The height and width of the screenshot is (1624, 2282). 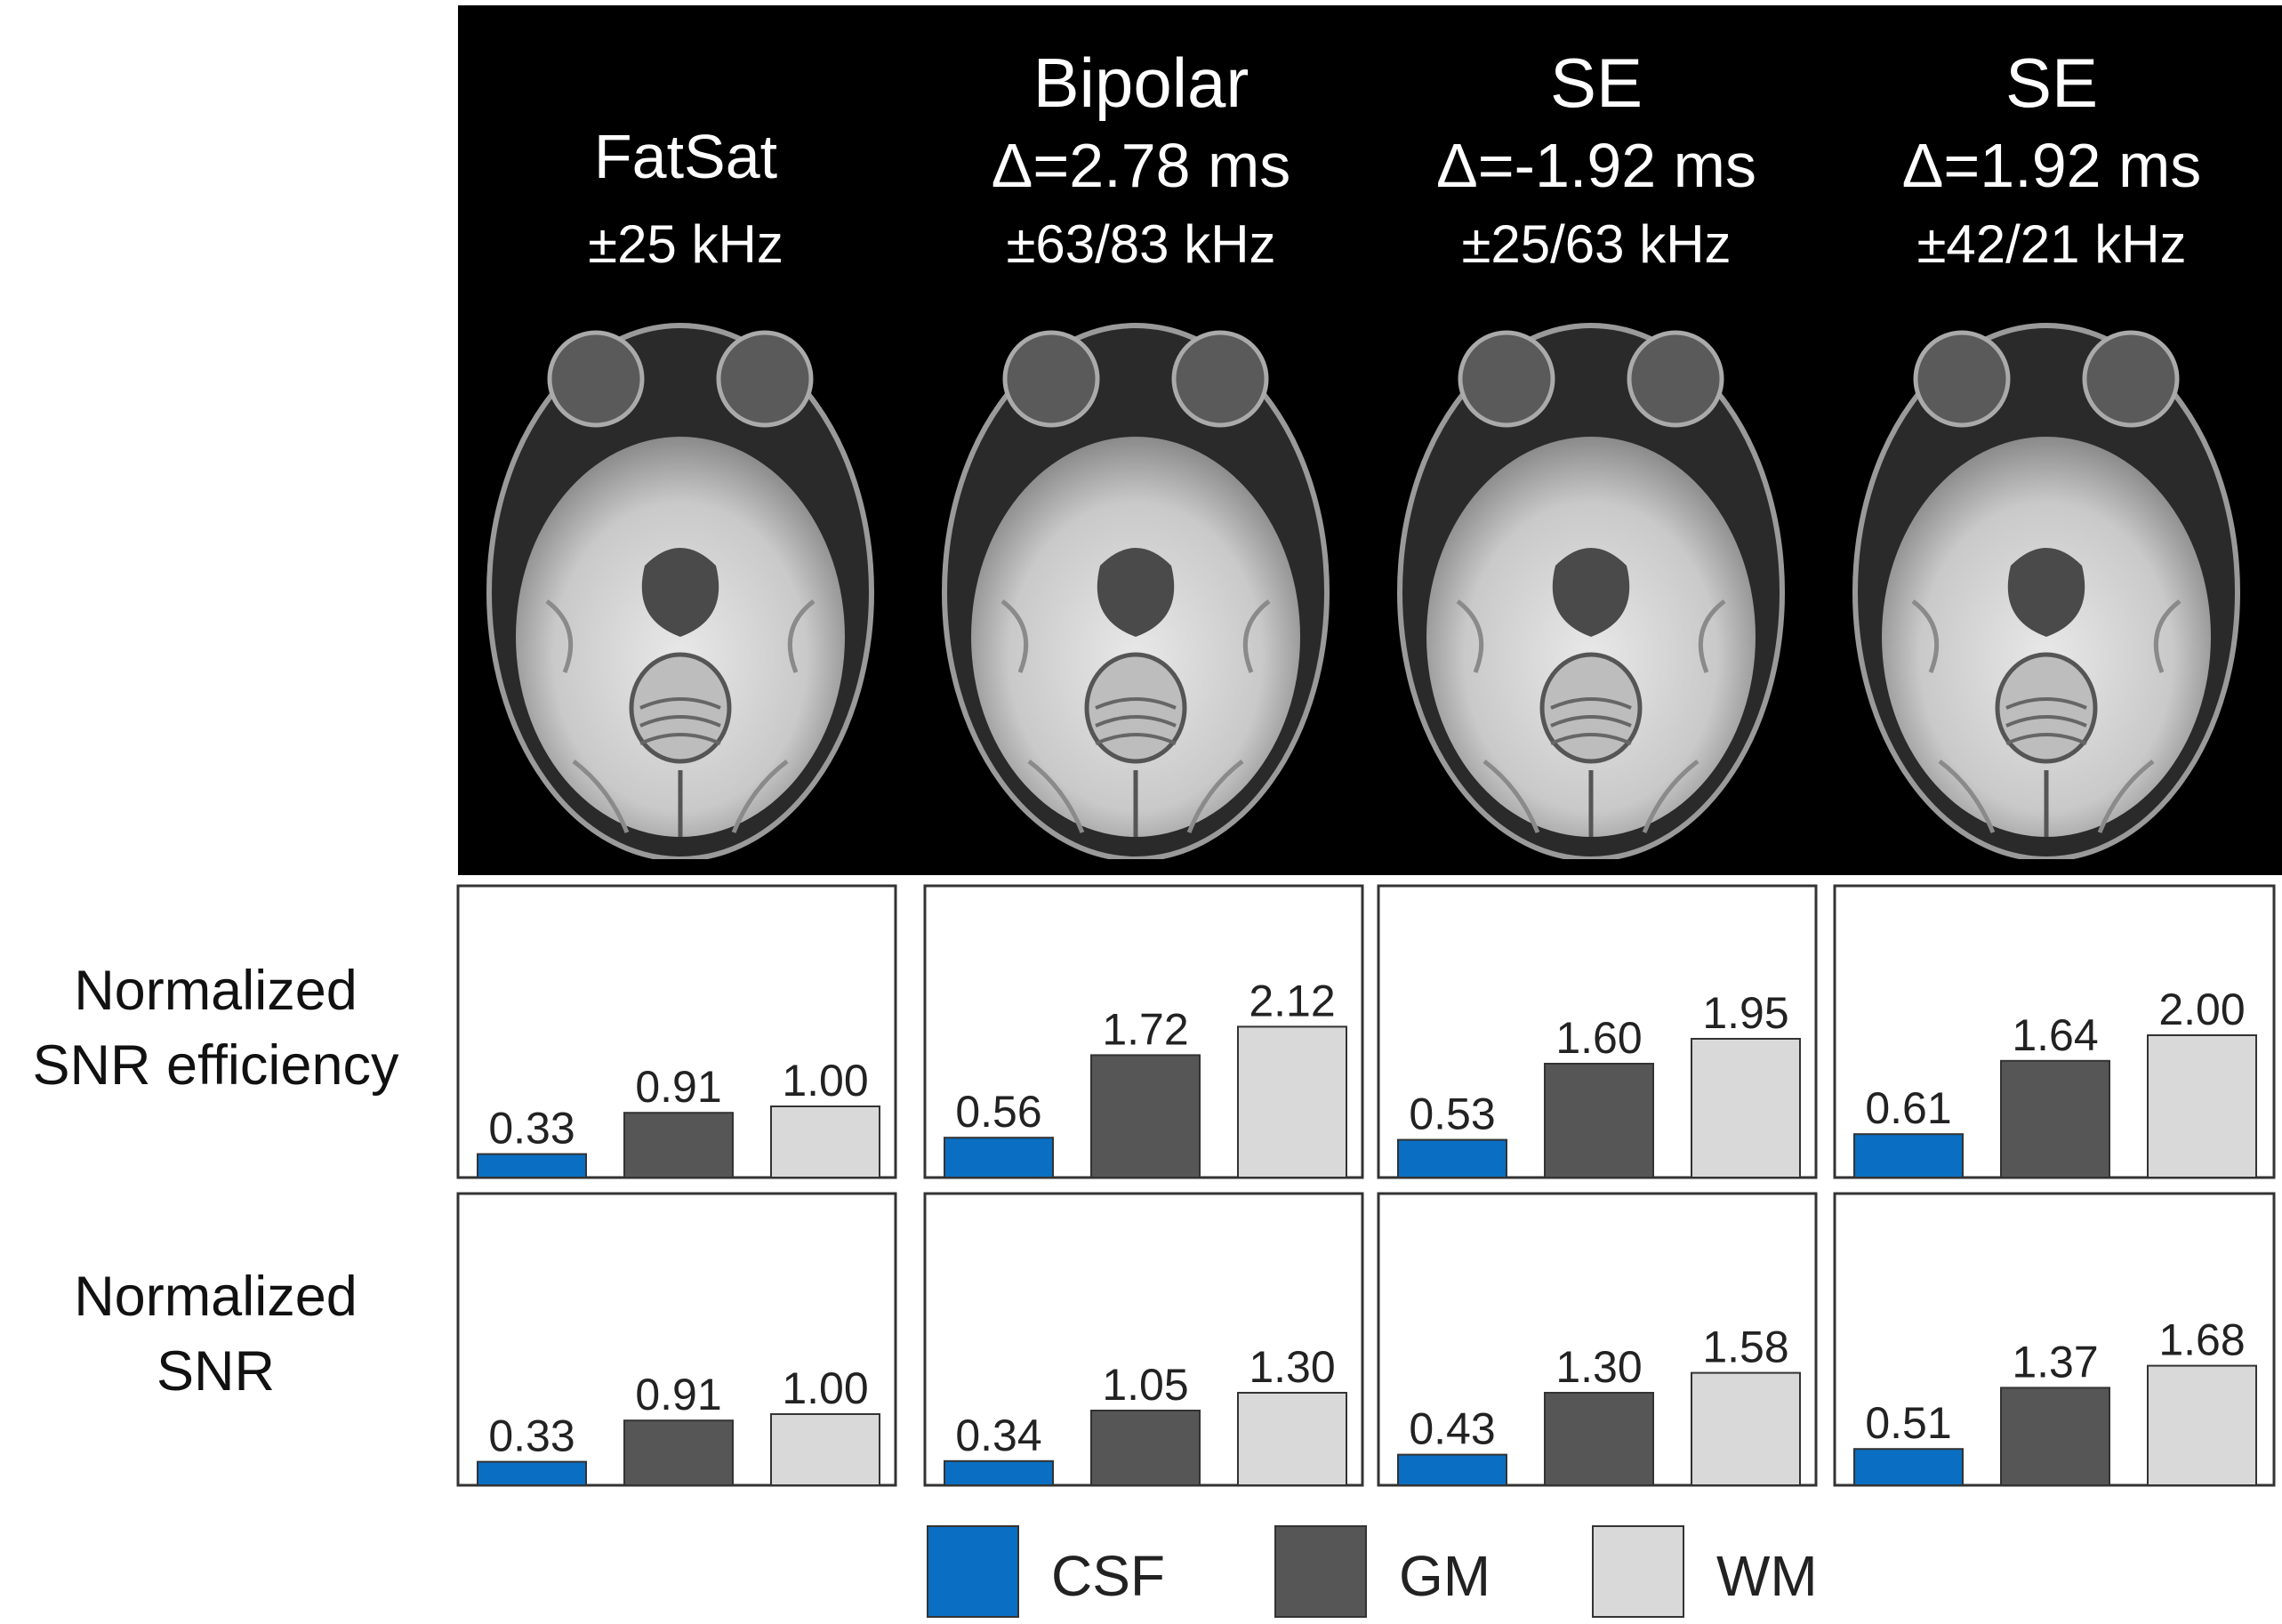 What do you see at coordinates (1596, 440) in the screenshot?
I see `mri-column-se-neg: SE Δ=-1.92 ms ±25/63 kHz` at bounding box center [1596, 440].